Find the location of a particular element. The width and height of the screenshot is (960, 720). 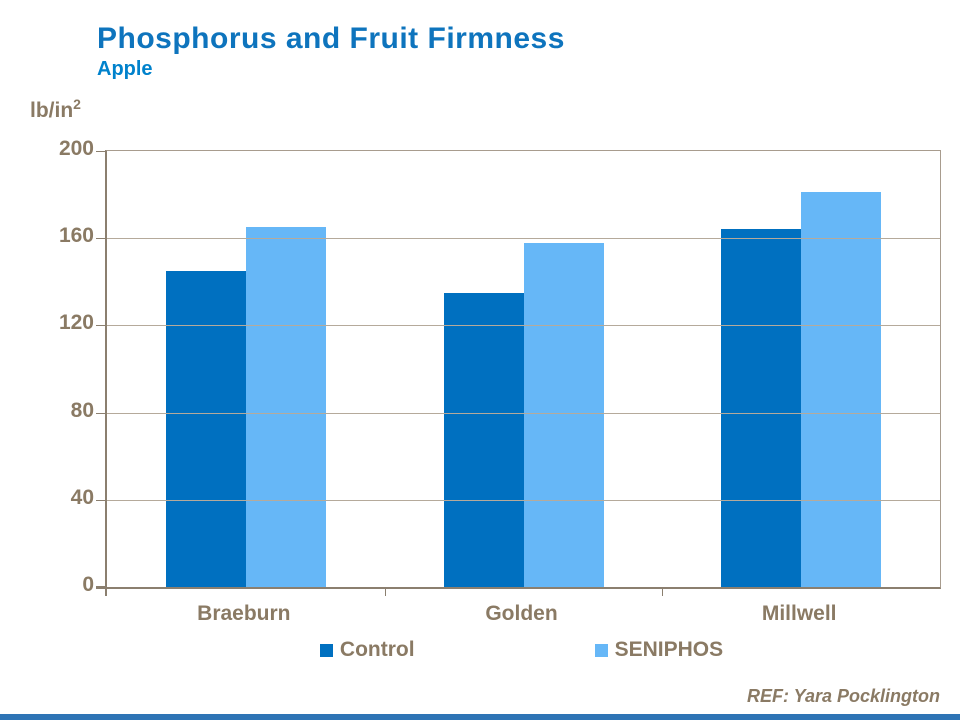

category-label-millwell: Millwell is located at coordinates (799, 613).